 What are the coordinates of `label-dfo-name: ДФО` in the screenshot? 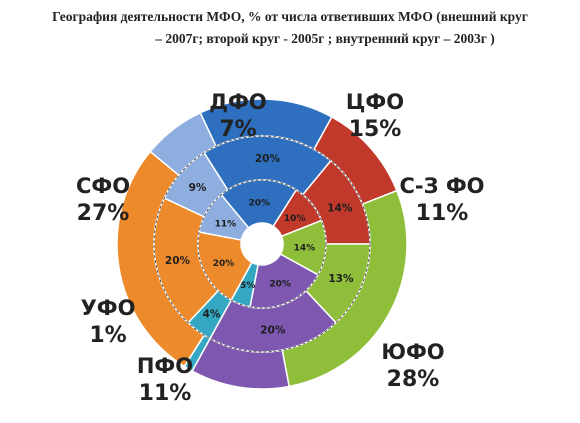 It's located at (238, 102).